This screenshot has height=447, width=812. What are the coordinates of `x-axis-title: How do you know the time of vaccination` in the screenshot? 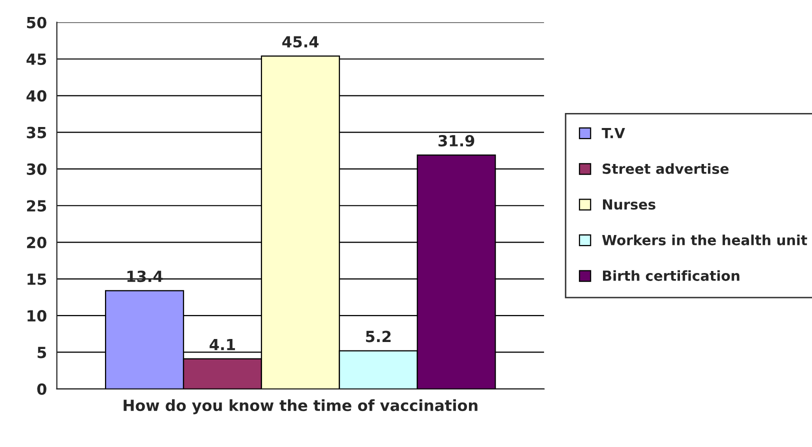 It's located at (301, 406).